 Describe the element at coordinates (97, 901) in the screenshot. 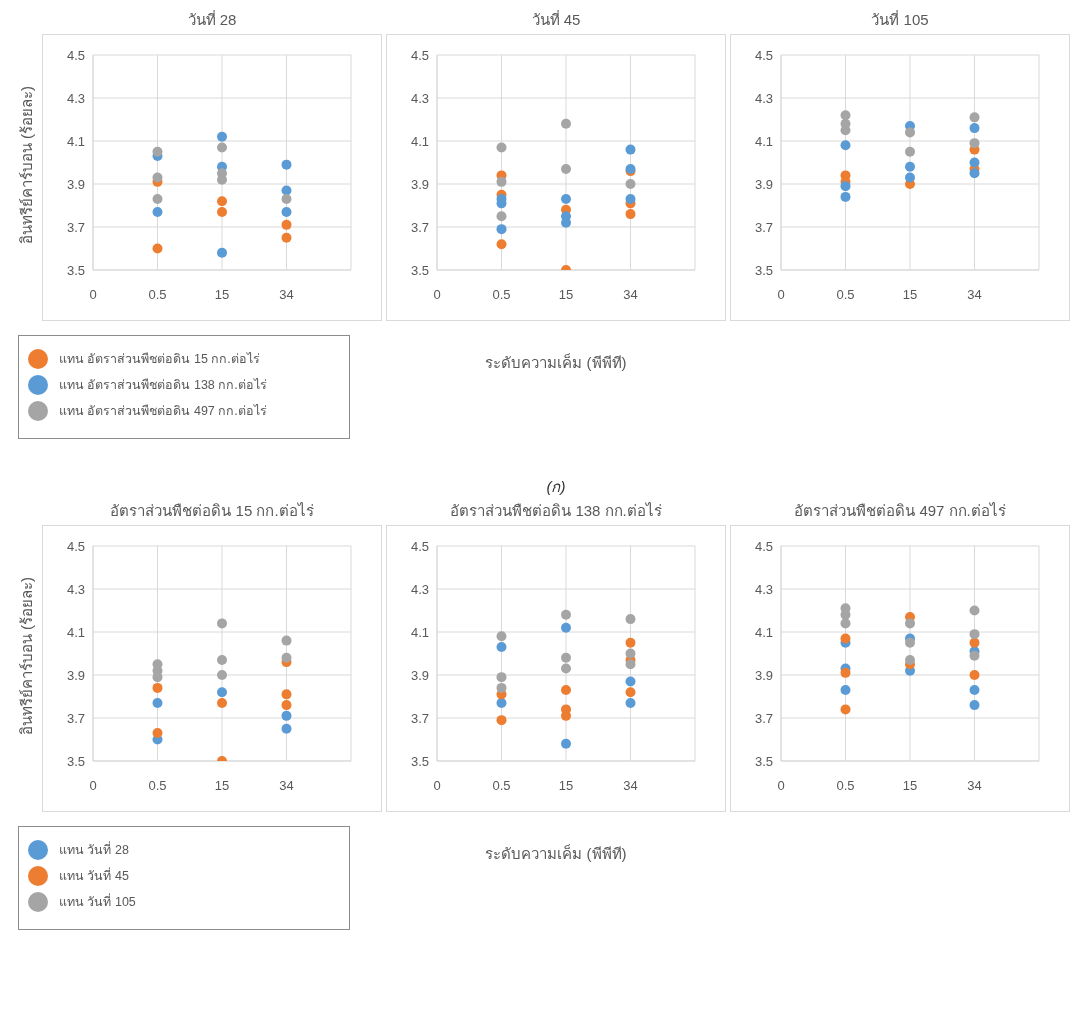

I see `legend-label: แทน วันที่ 105` at that location.